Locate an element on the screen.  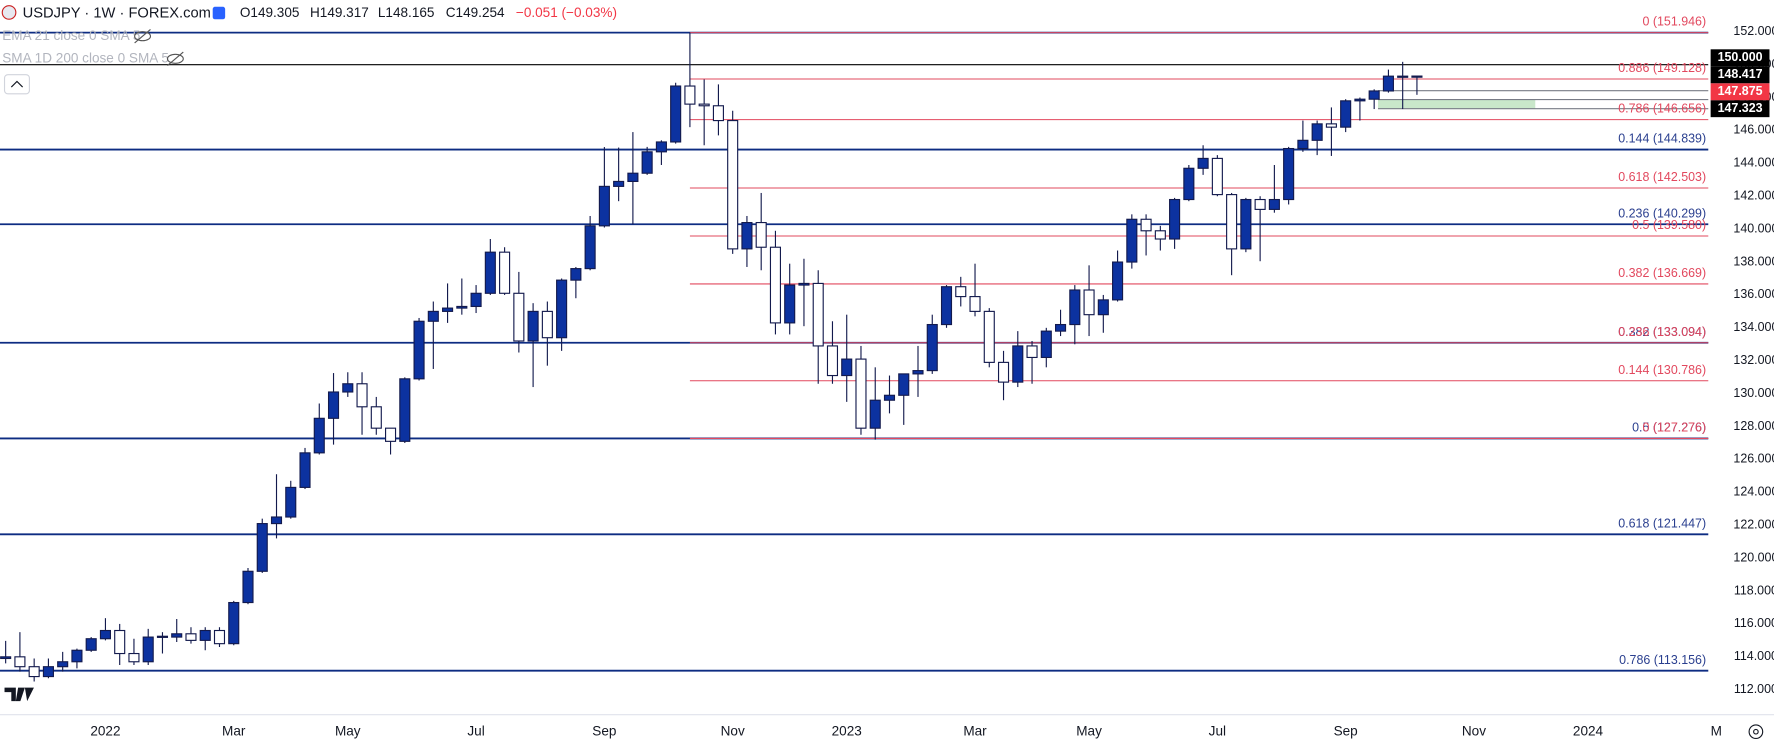
y-tick-label: 116.000 is located at coordinates (1754, 623).